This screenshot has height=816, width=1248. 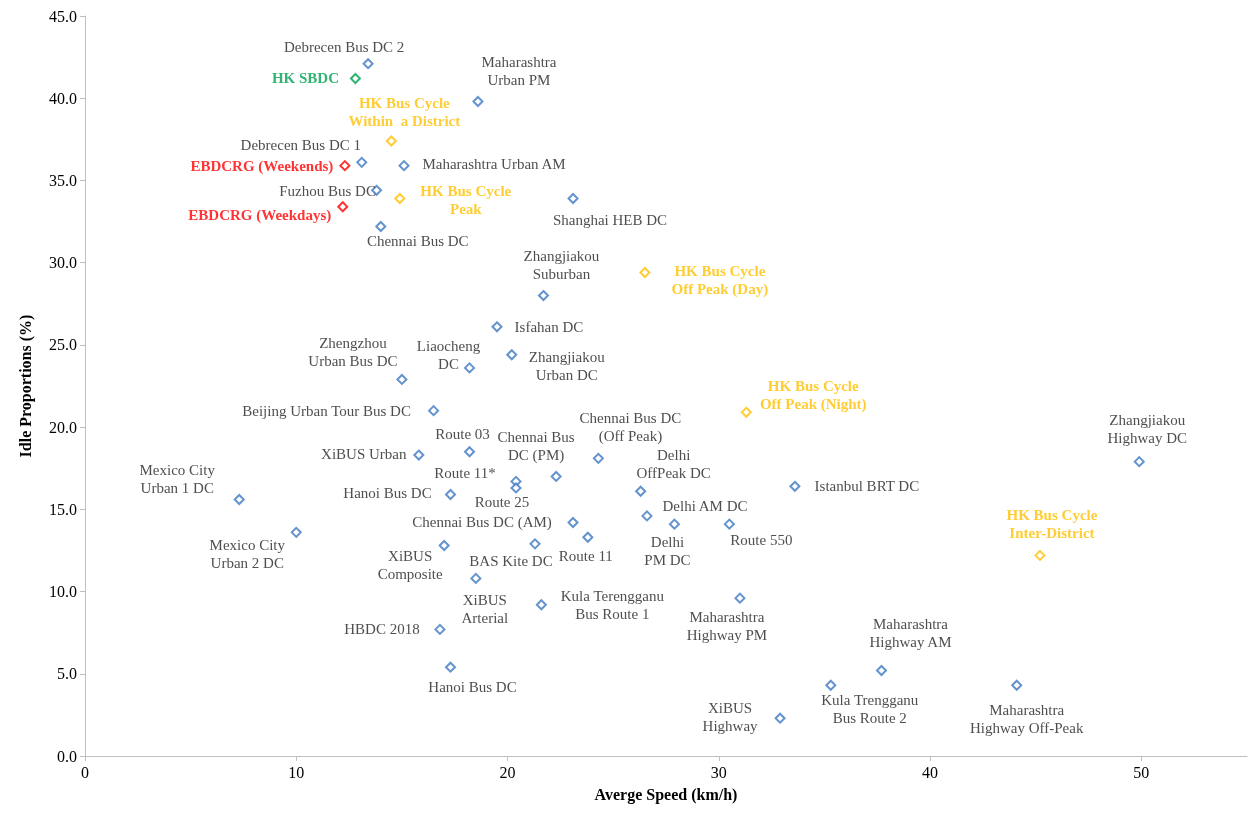 I want to click on data-label: Mexico City Urban 2 DC, so click(x=247, y=554).